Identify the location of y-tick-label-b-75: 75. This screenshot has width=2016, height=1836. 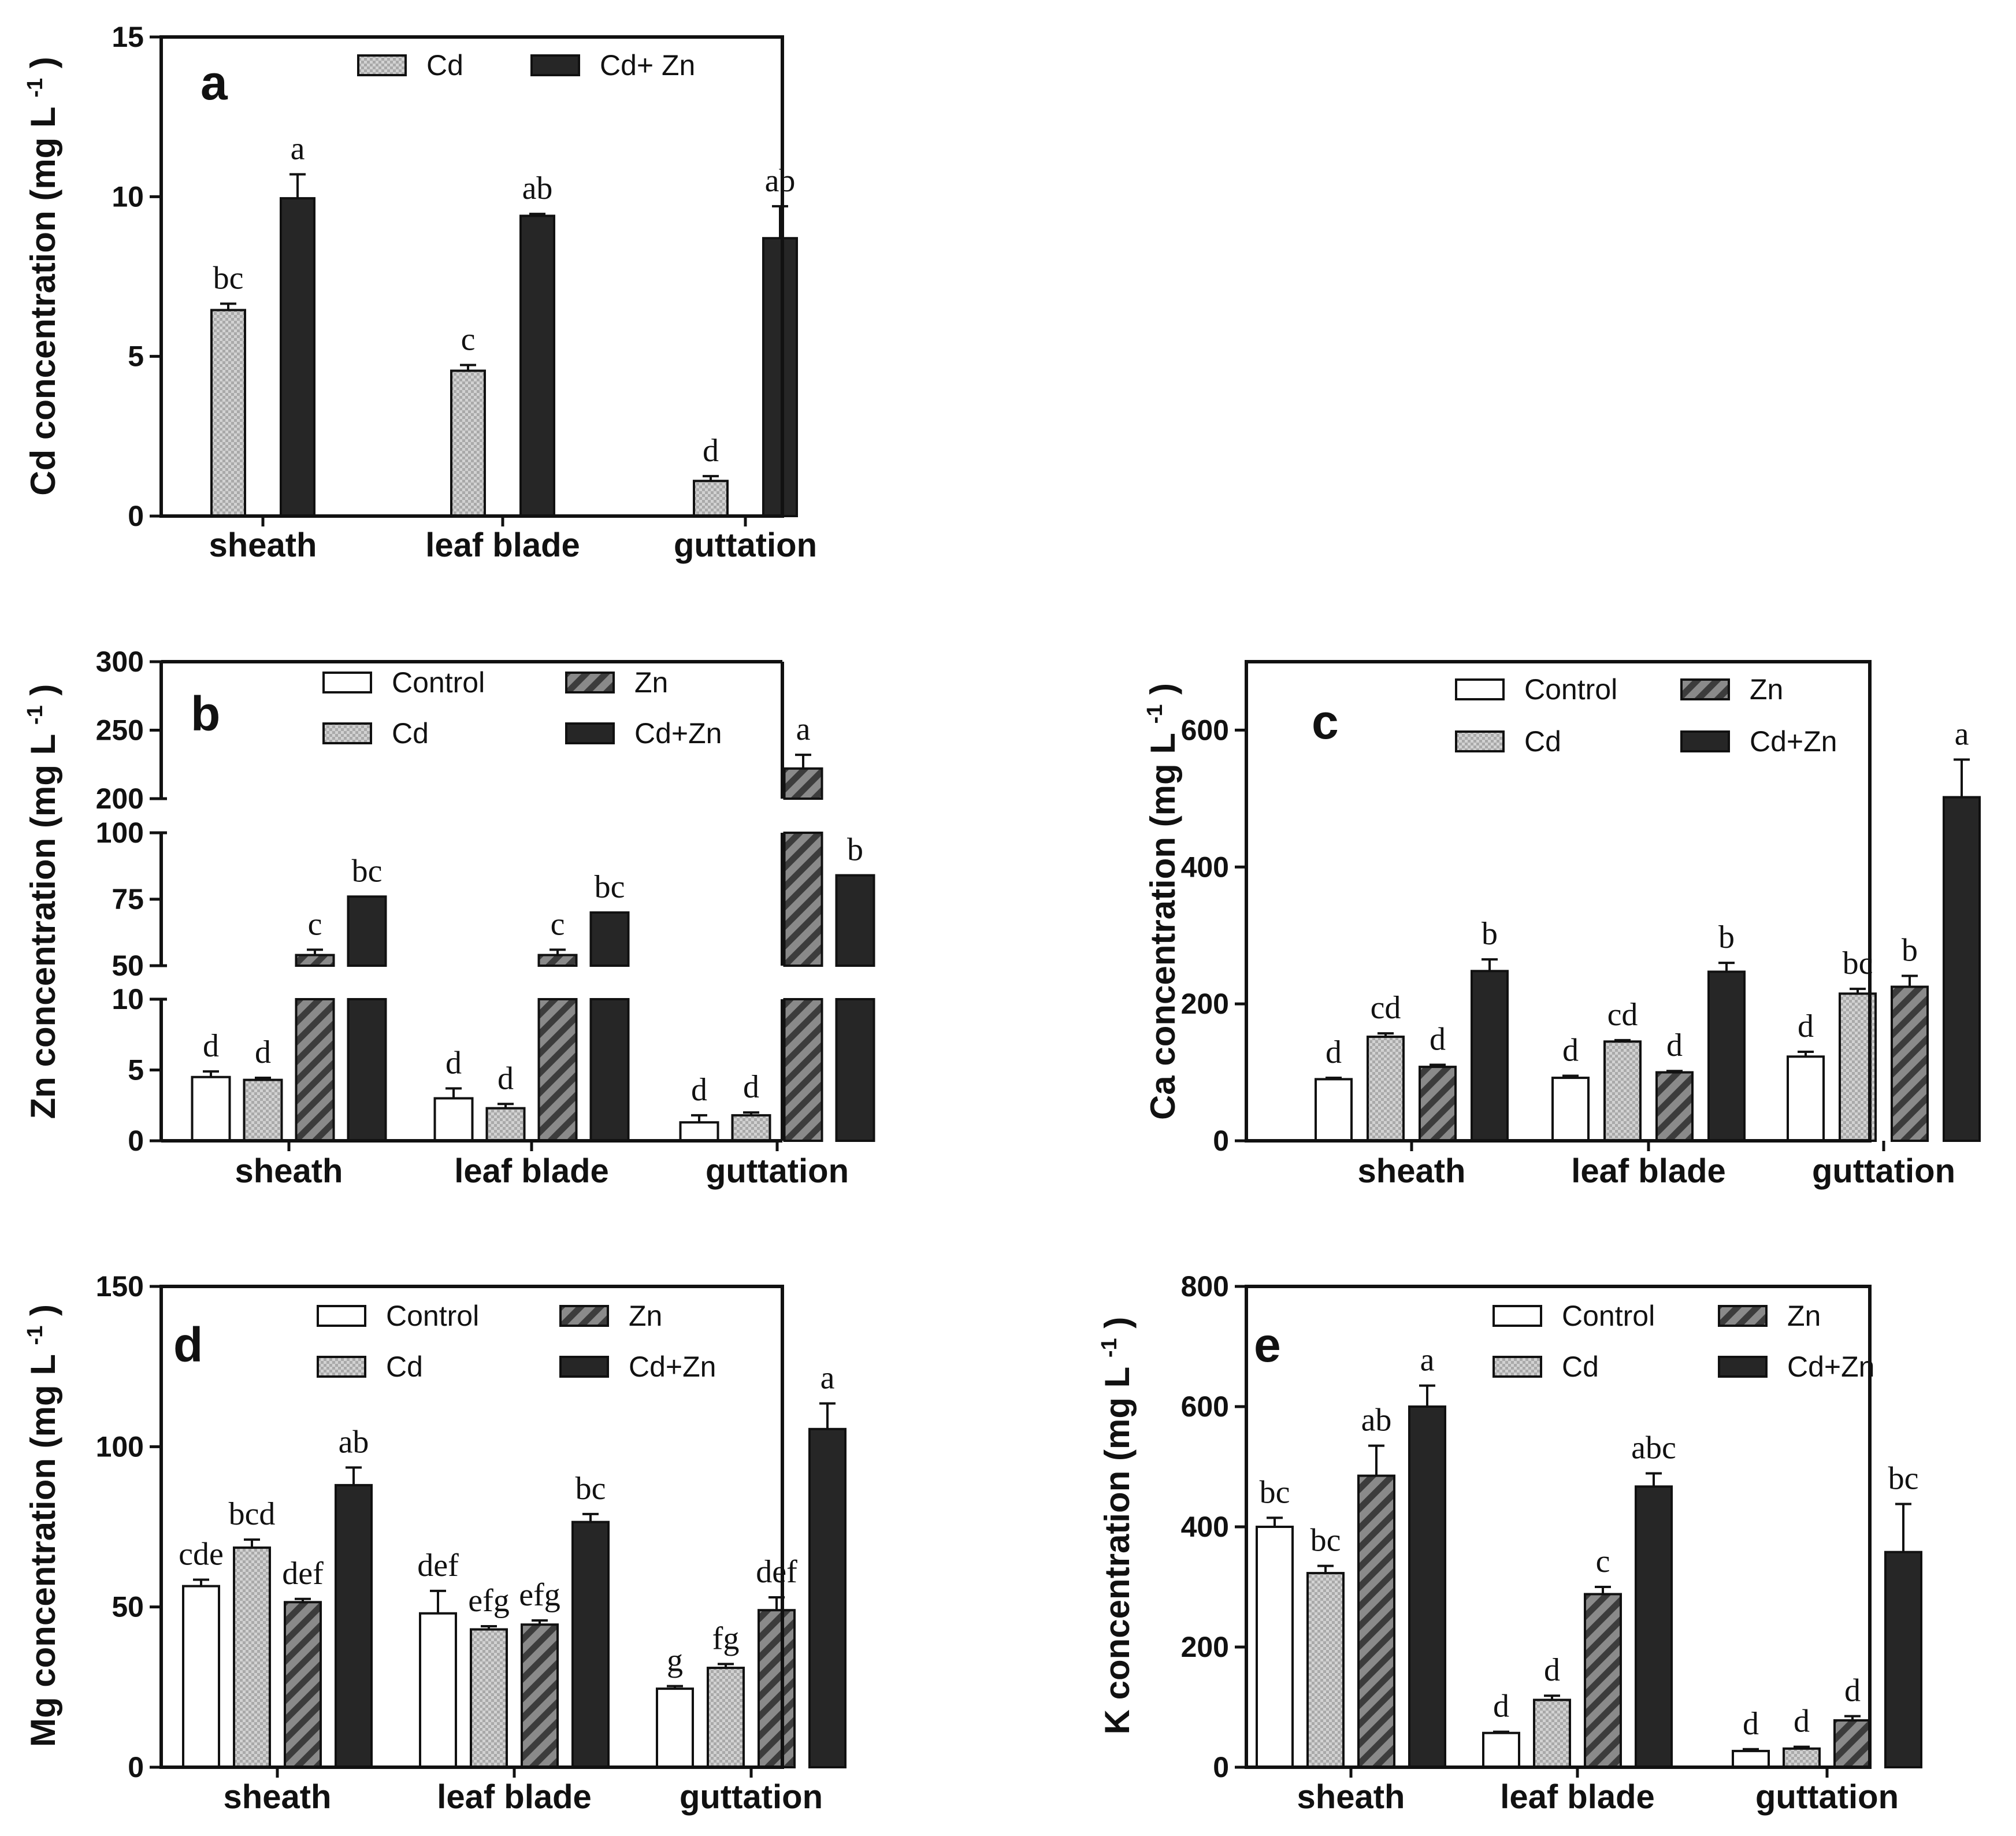
(128, 899).